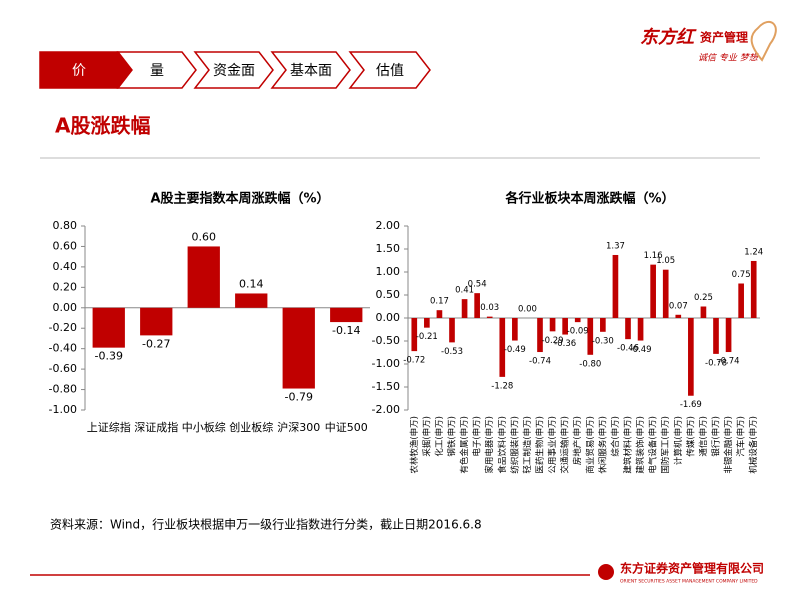 The image size is (800, 600). Describe the element at coordinates (346, 330) in the screenshot. I see `value-label: -0.14` at that location.